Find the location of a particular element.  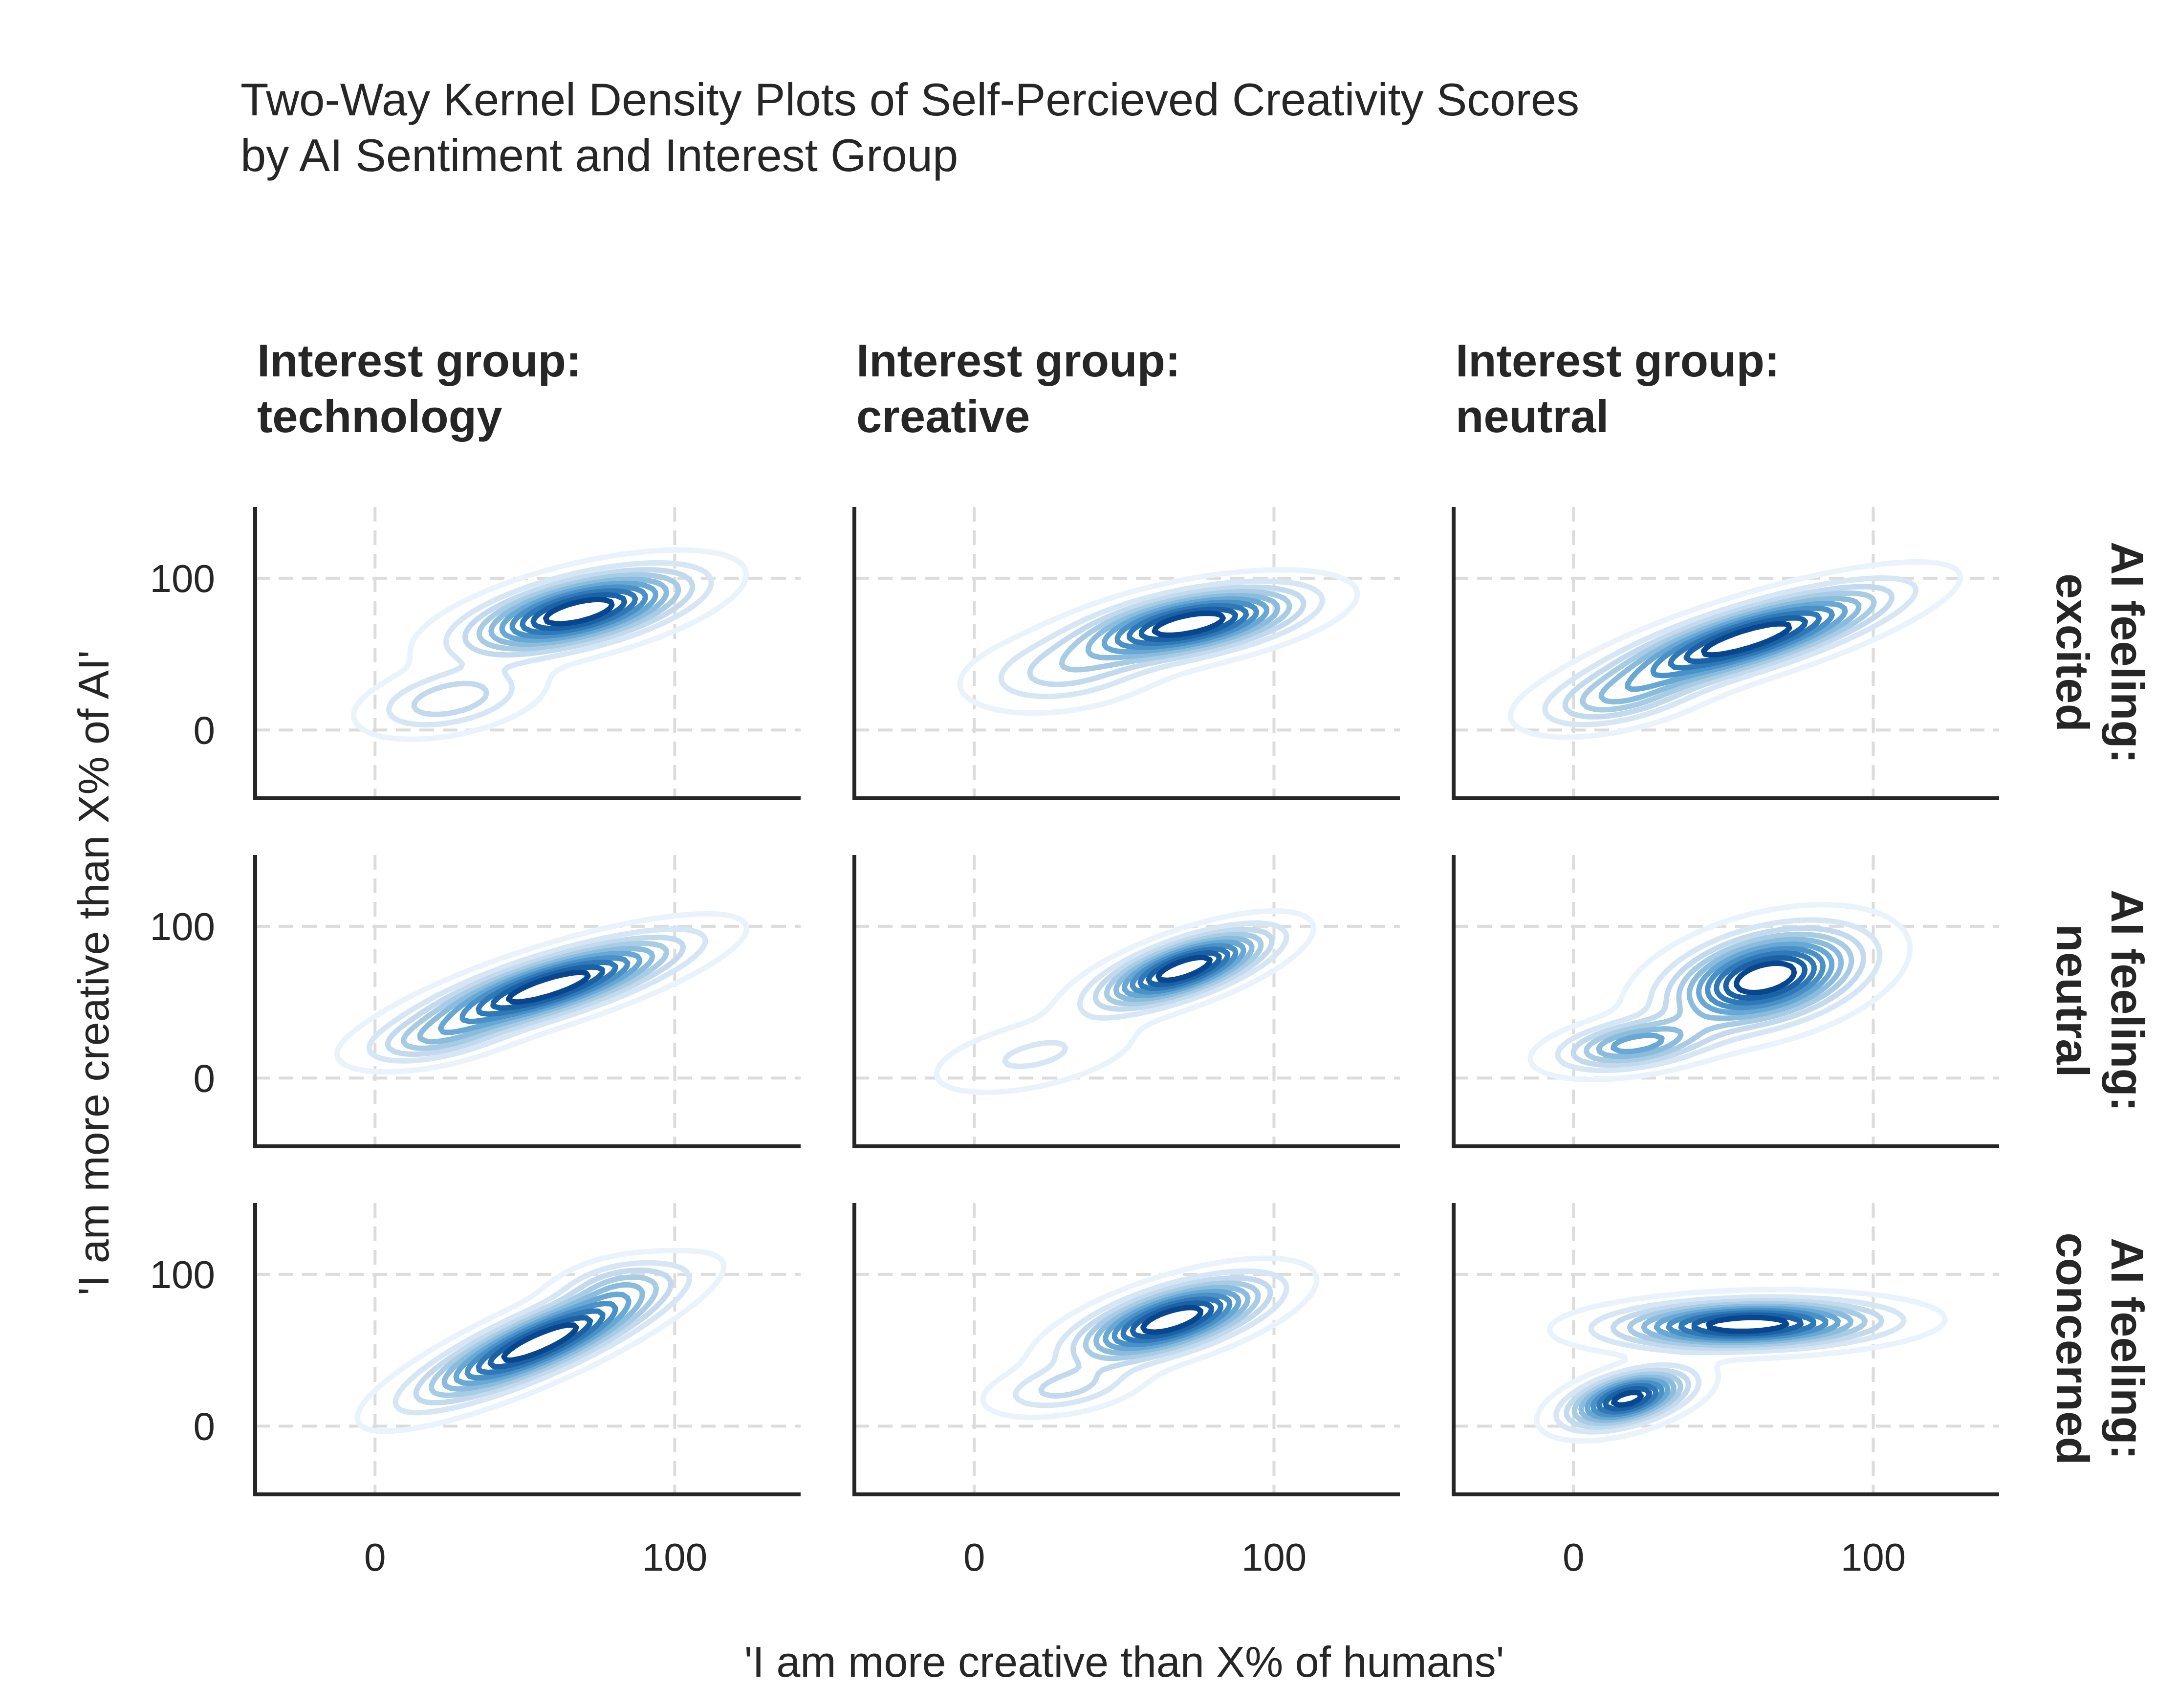

column-title-2-line-0: Interest group: is located at coordinates (1618, 360).